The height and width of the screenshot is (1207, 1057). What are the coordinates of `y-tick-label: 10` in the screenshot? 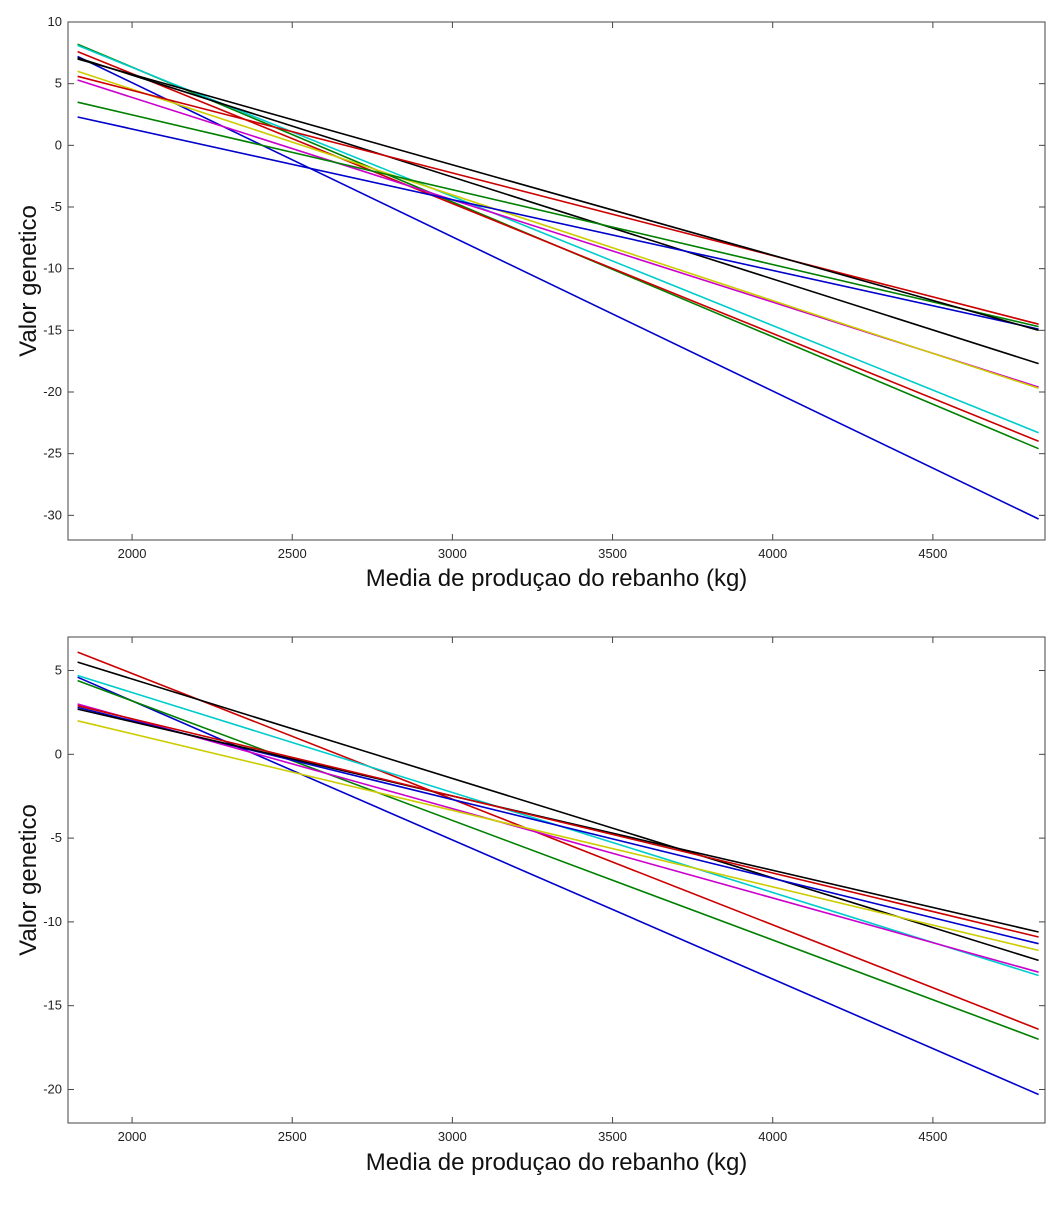 It's located at (55, 21).